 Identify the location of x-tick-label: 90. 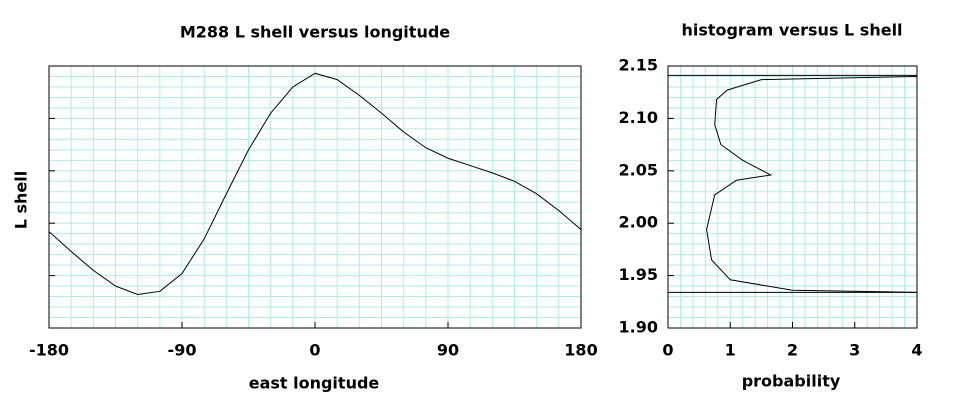
(448, 350).